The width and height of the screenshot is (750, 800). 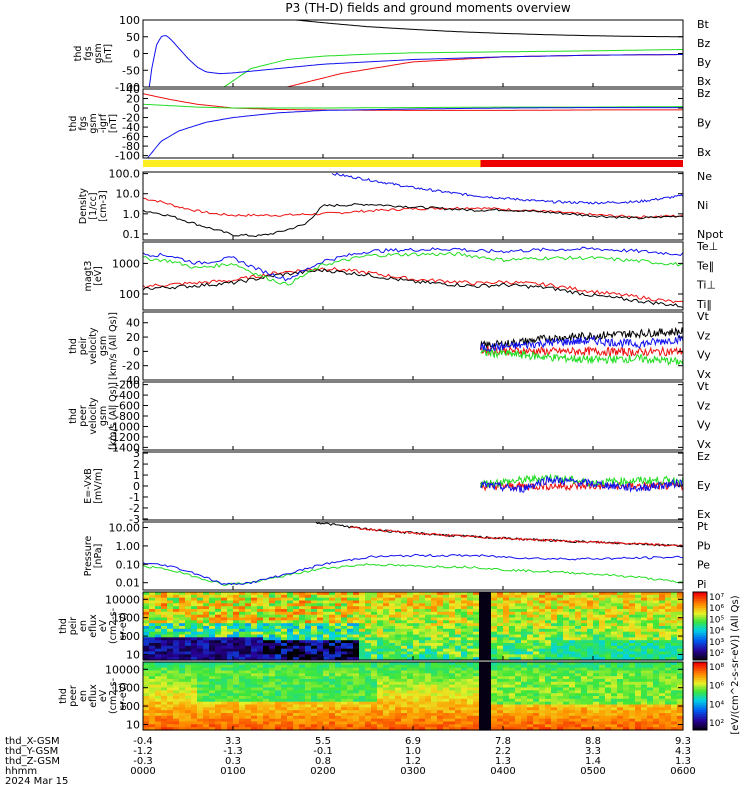 I want to click on y-axis-label-line: en, so click(x=83, y=626).